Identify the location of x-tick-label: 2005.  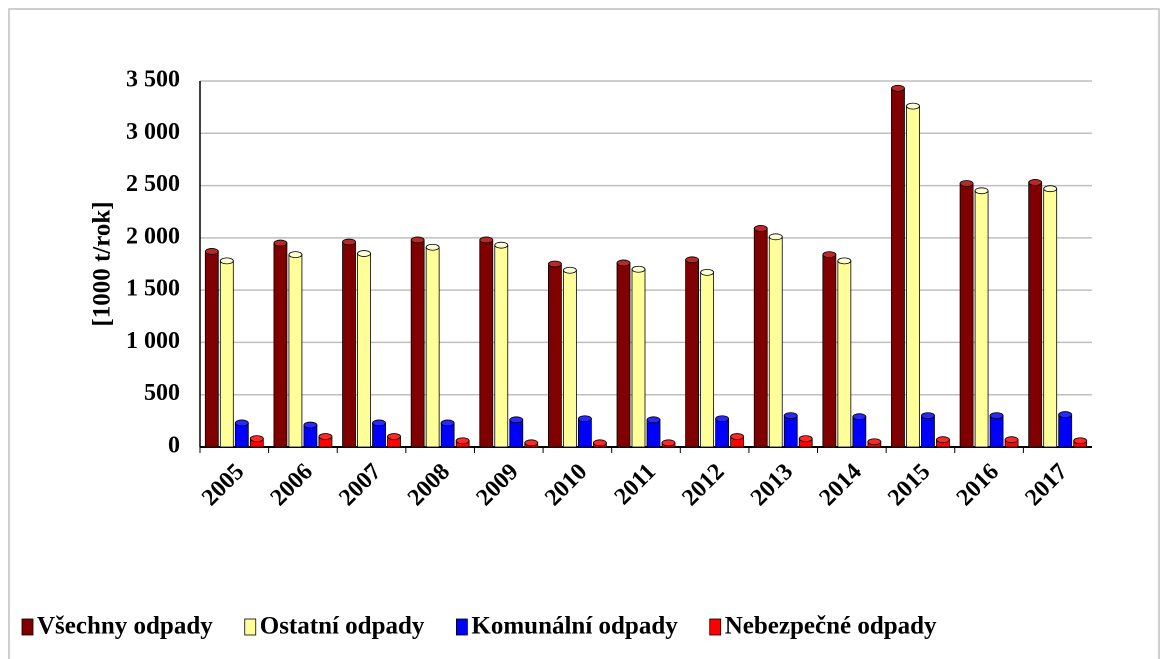
(223, 485).